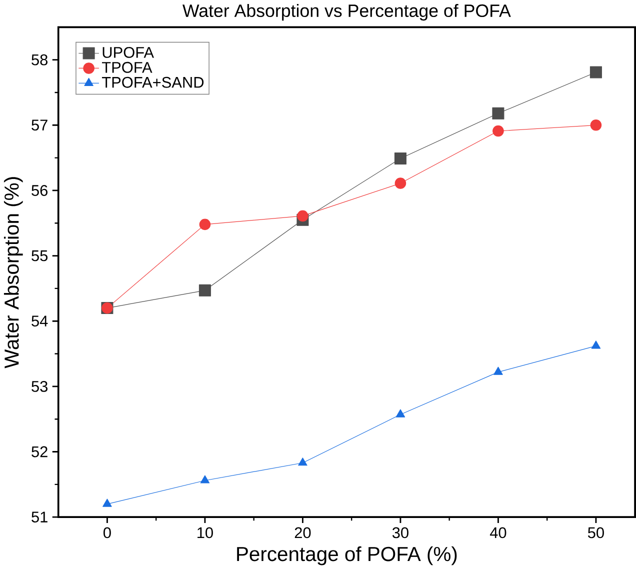  Describe the element at coordinates (153, 82) in the screenshot. I see `legend-label: TPOFA+SAND` at that location.